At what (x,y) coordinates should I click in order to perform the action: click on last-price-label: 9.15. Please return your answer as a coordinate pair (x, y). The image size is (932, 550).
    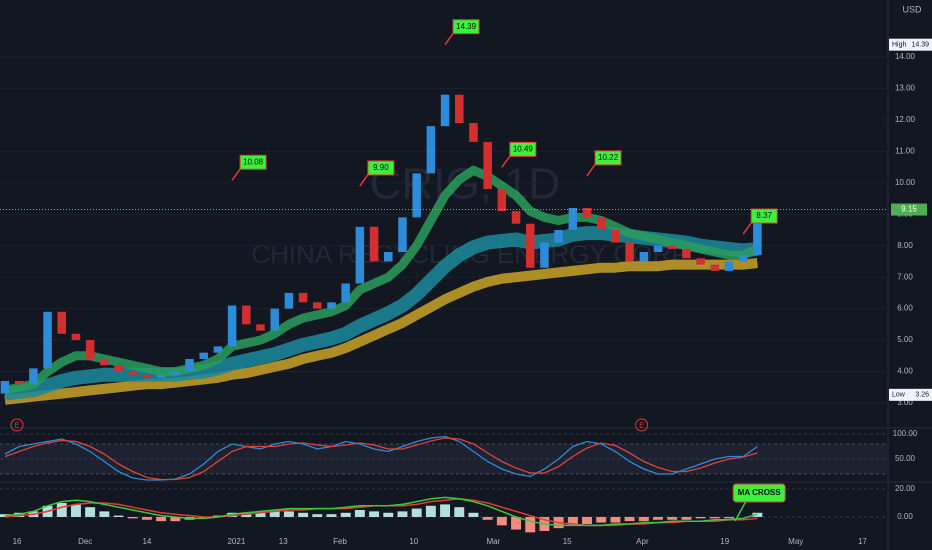
    Looking at the image, I should click on (909, 209).